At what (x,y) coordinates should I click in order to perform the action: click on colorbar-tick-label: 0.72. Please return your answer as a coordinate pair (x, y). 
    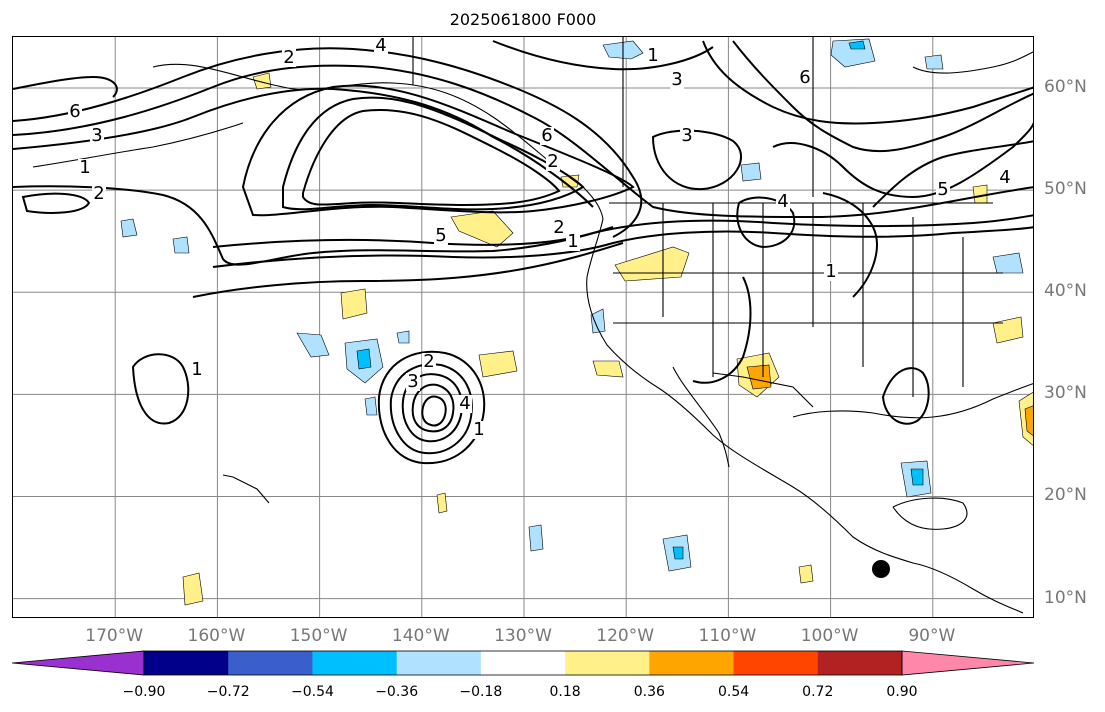
    Looking at the image, I should click on (818, 692).